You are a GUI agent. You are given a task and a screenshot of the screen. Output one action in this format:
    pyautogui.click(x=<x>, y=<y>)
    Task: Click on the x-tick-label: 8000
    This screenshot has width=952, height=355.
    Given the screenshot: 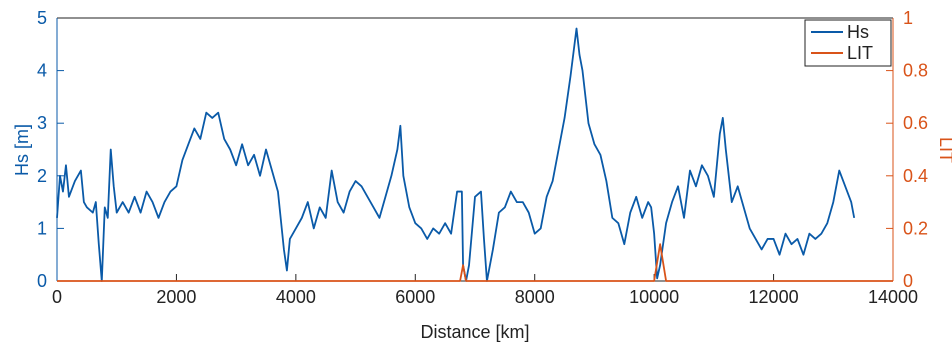 What is the action you would take?
    pyautogui.click(x=535, y=297)
    